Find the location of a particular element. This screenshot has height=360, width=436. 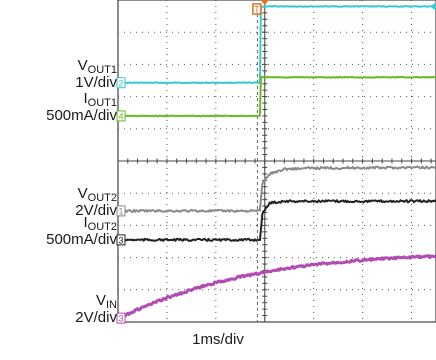

label-subscript: IN is located at coordinates (111, 305).